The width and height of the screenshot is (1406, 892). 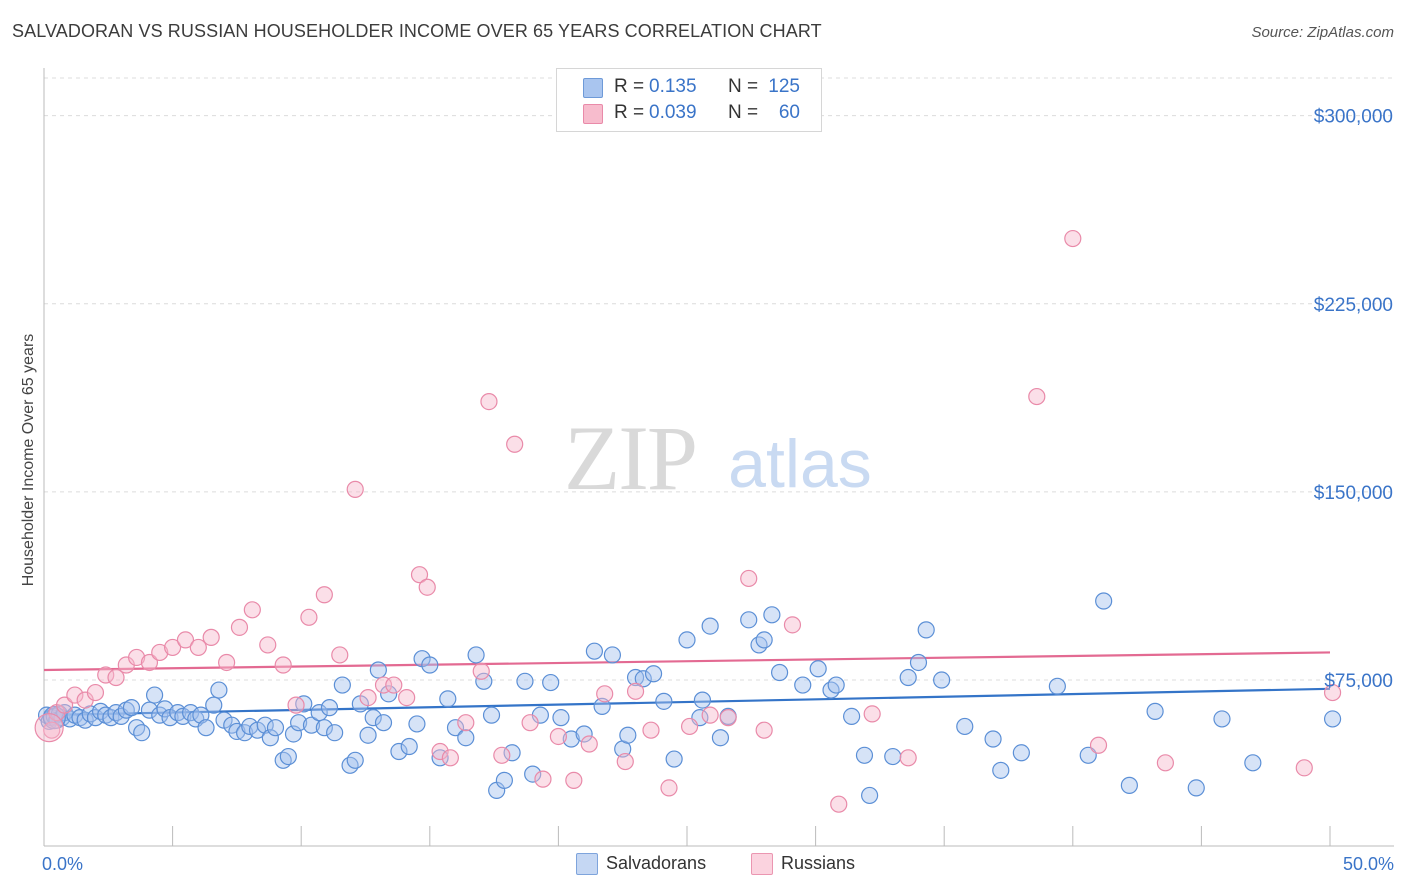 I want to click on y-tick-label: $300,000, so click(x=1353, y=117).